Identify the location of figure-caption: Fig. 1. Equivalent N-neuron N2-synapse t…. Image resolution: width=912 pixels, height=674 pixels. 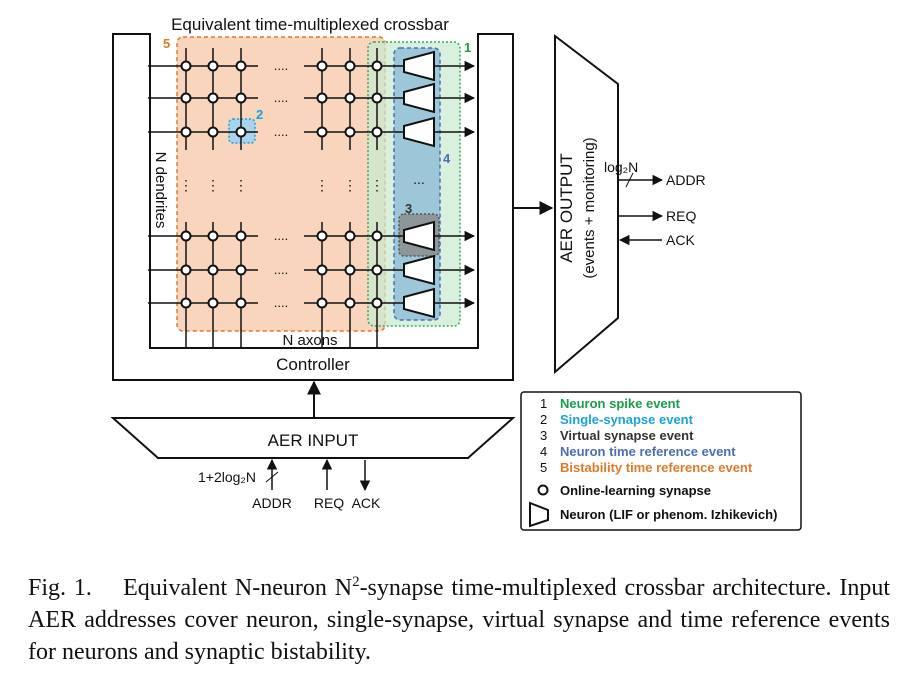
(459, 620).